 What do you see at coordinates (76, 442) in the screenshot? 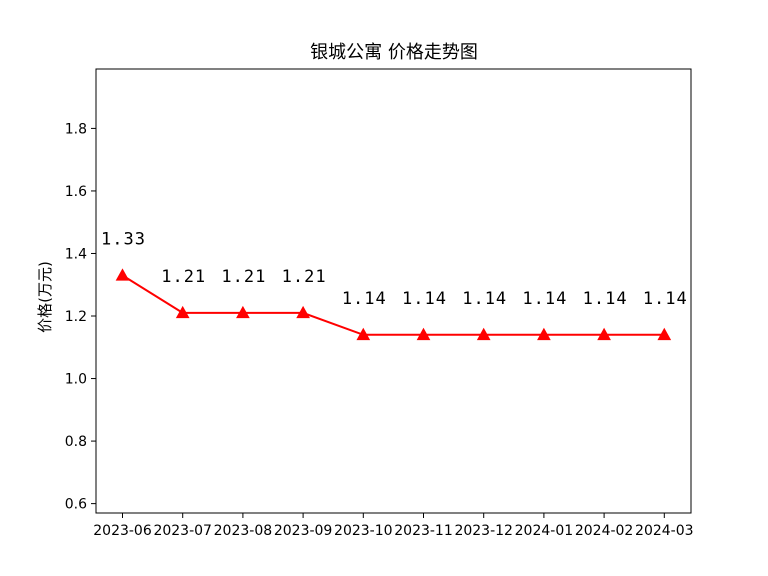
I see `y-tick-label: 0.8` at bounding box center [76, 442].